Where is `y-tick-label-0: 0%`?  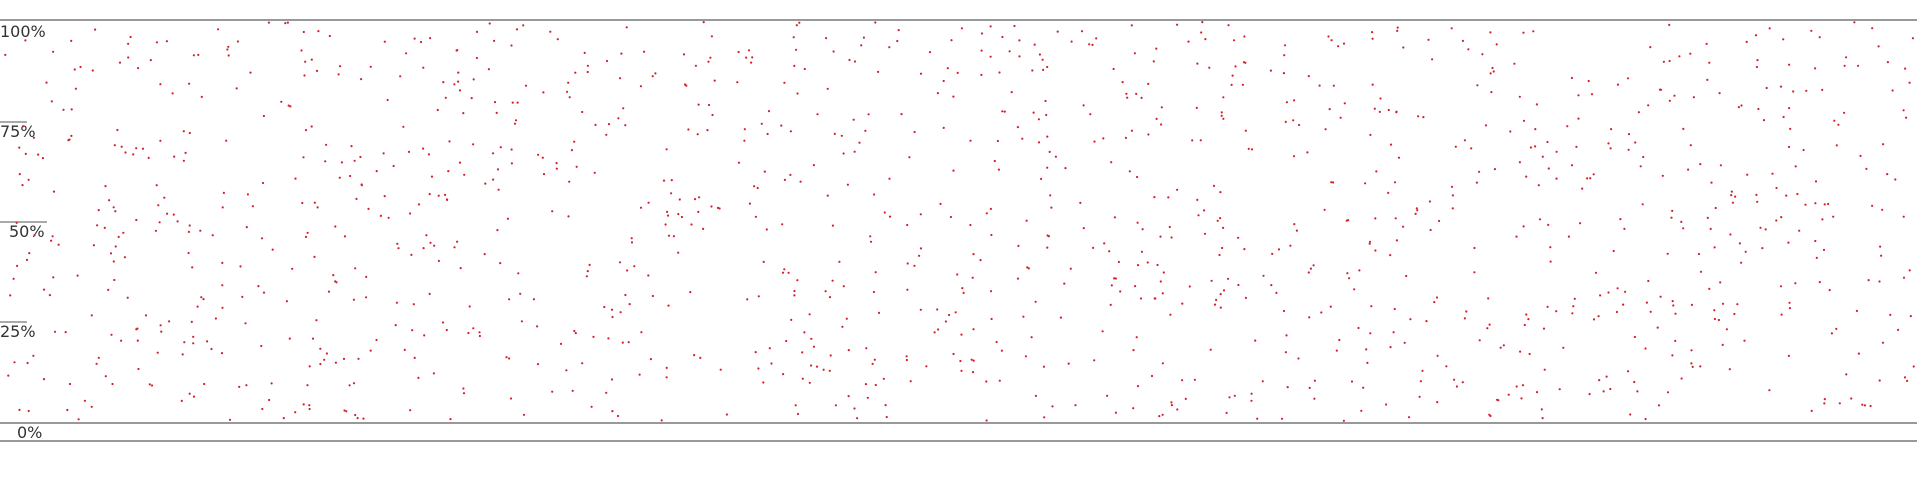
y-tick-label-0: 0% is located at coordinates (29, 432).